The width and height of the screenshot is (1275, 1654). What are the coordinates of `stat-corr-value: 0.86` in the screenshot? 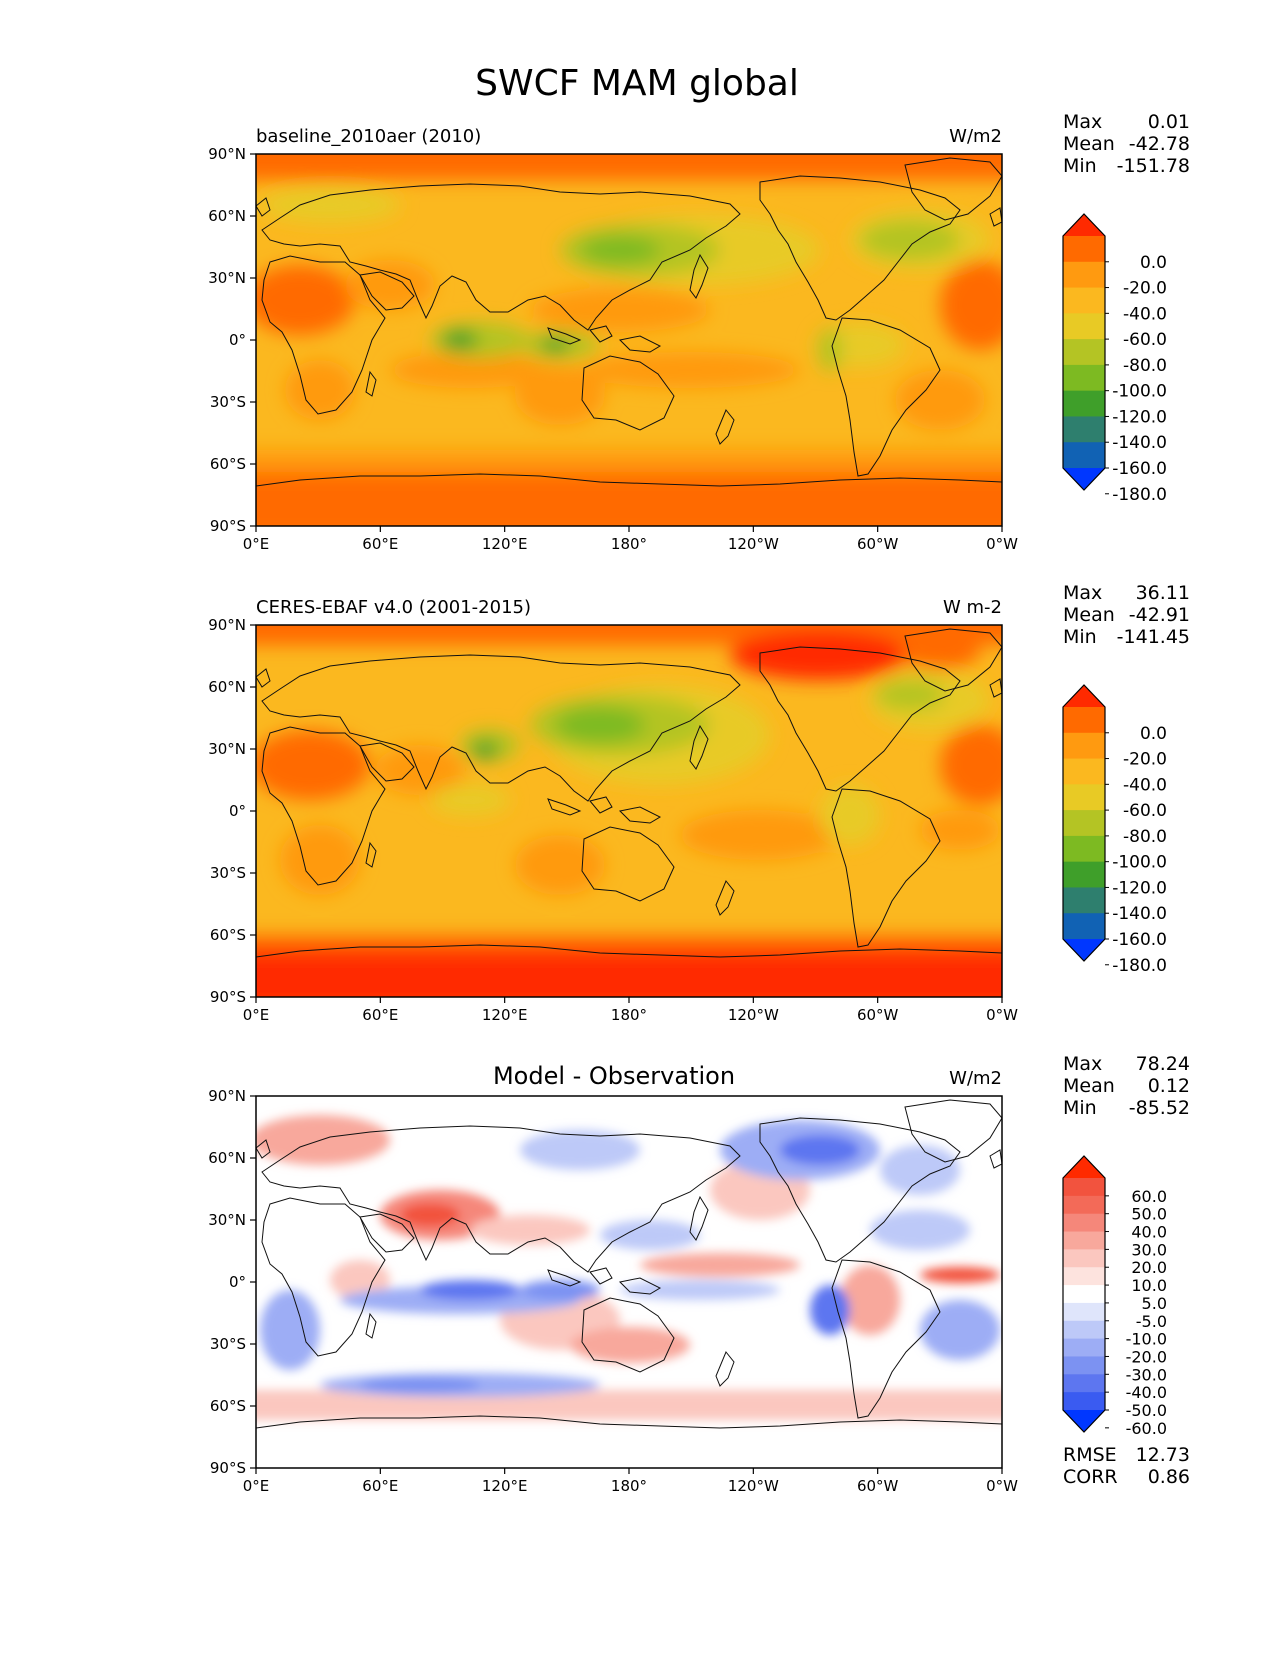 It's located at (1169, 1477).